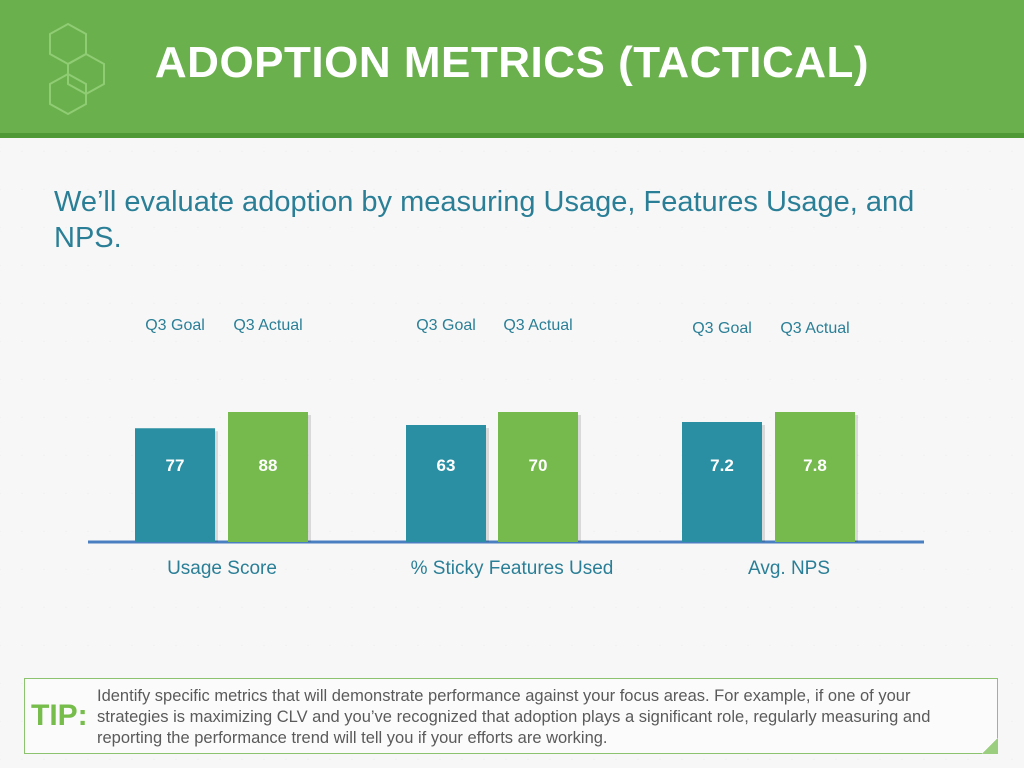 Image resolution: width=1024 pixels, height=768 pixels. What do you see at coordinates (512, 568) in the screenshot?
I see `category-label: % Sticky Features Used` at bounding box center [512, 568].